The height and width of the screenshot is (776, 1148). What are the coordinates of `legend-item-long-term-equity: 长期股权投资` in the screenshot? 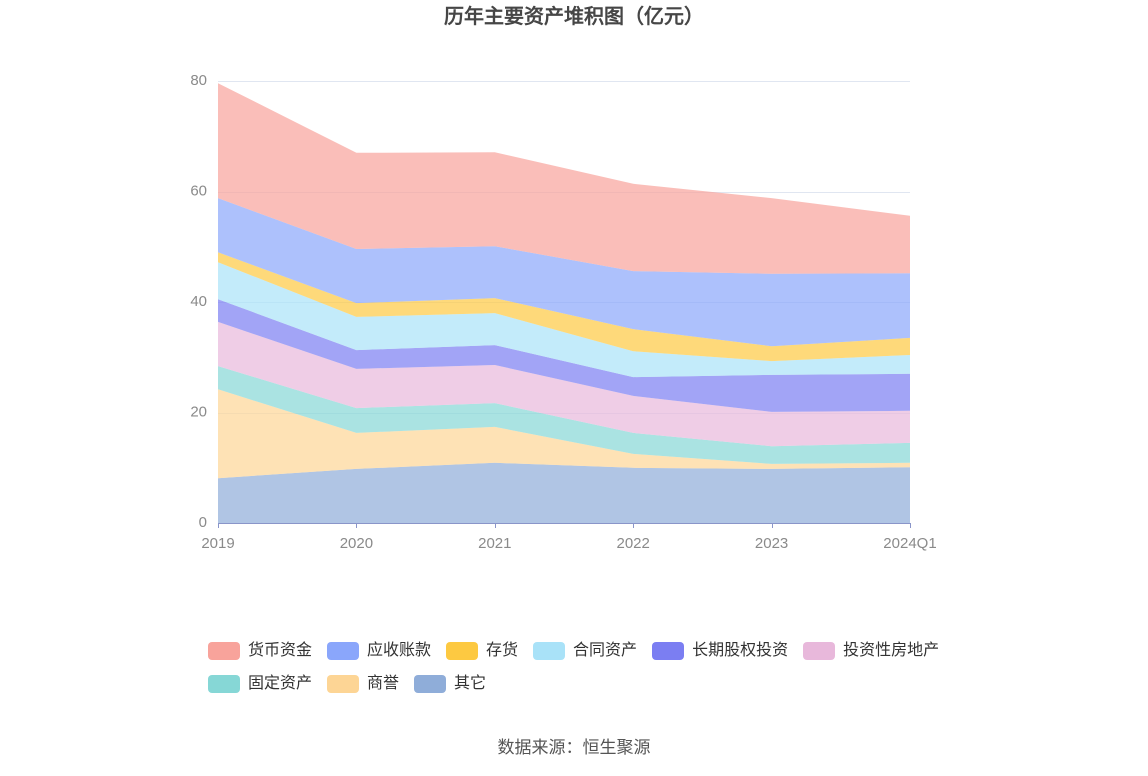 It's located at (720, 651).